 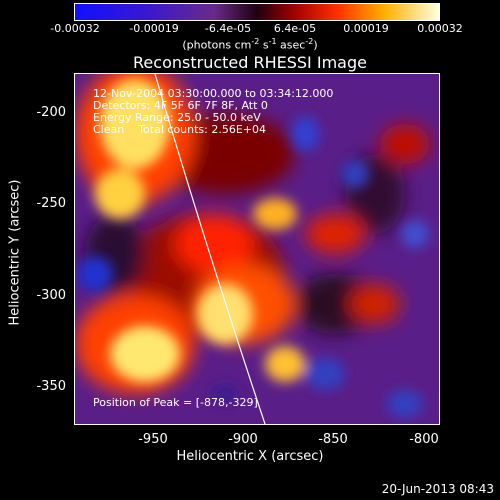 I want to click on y-tick-label: -300, so click(x=51, y=295).